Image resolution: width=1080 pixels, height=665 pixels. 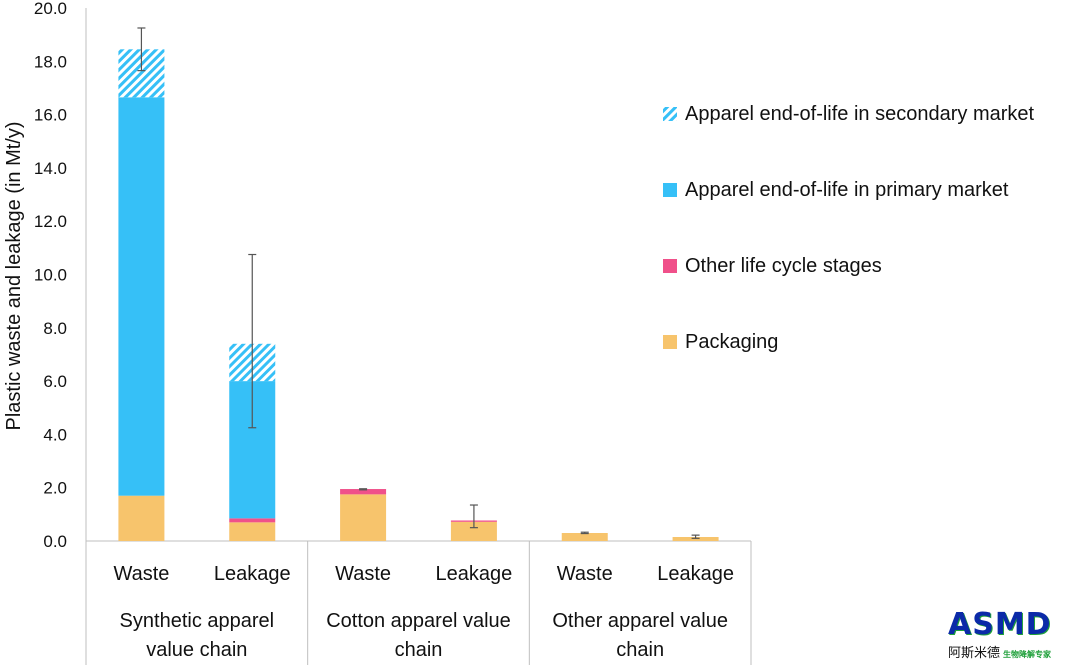 What do you see at coordinates (640, 621) in the screenshot?
I see `group-label: Other apparel value` at bounding box center [640, 621].